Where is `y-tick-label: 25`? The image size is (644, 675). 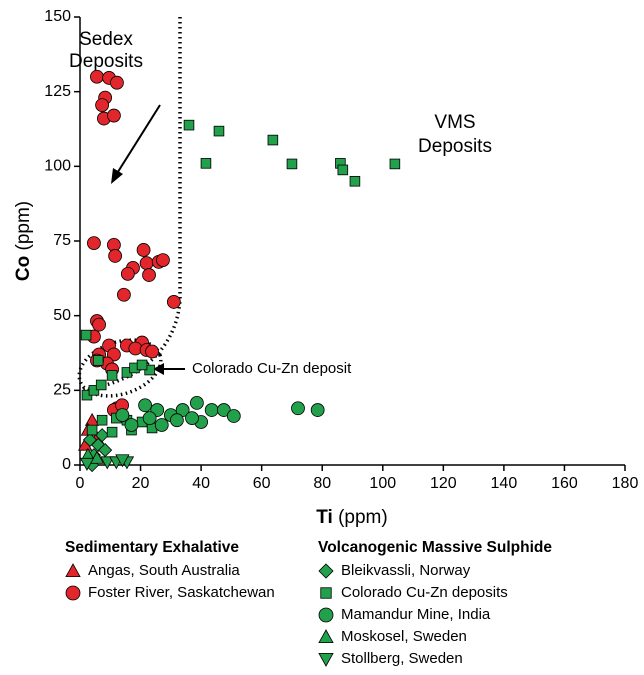 y-tick-label: 25 is located at coordinates (62, 390).